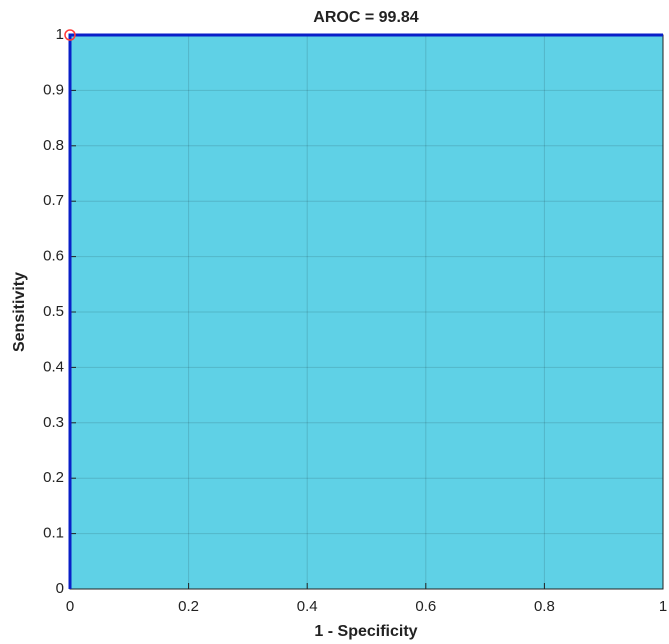 The image size is (669, 644). I want to click on y-tick-label: 0.8, so click(53, 145).